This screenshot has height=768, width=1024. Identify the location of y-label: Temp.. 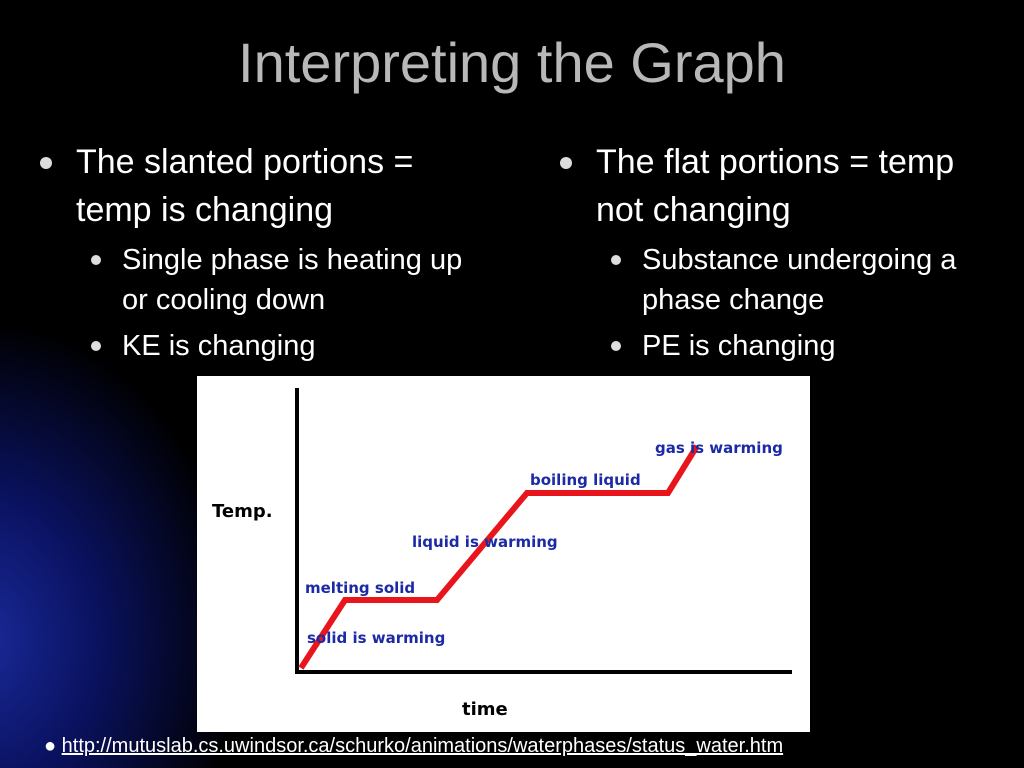
(242, 511).